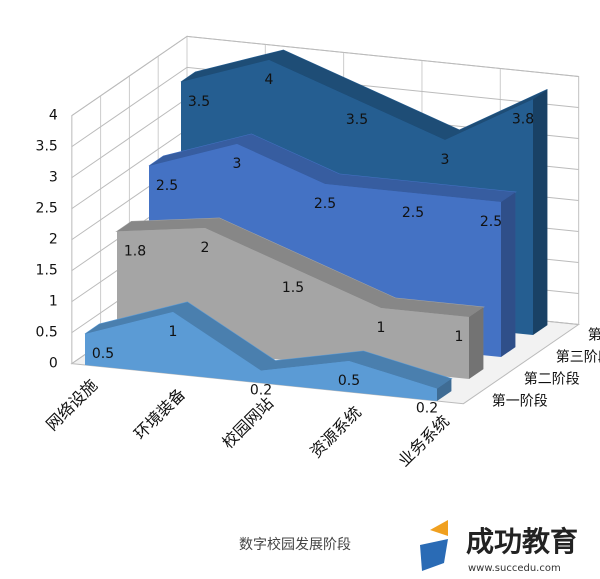 This screenshot has width=600, height=579. What do you see at coordinates (71, 405) in the screenshot?
I see `x-tick-label: 网络设施` at bounding box center [71, 405].